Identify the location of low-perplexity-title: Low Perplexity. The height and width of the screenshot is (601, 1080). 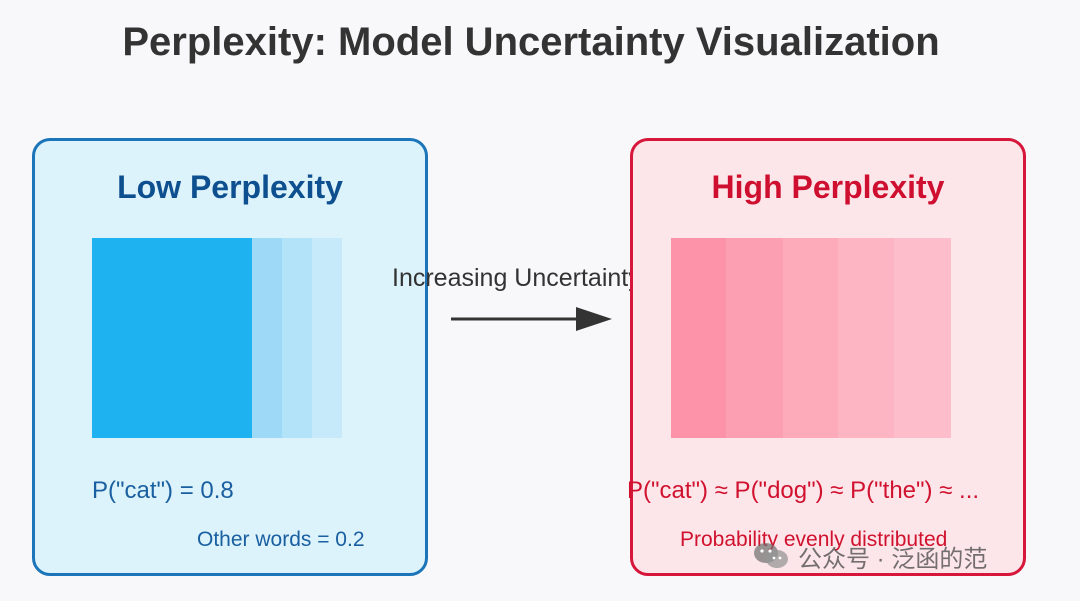
(230, 187).